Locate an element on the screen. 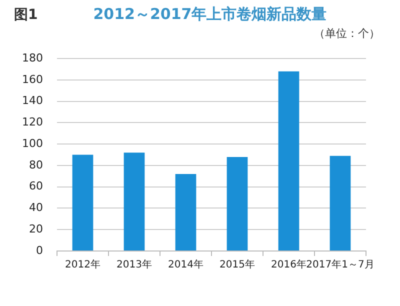 The height and width of the screenshot is (306, 400). y-tick-label: 40 is located at coordinates (35, 207).